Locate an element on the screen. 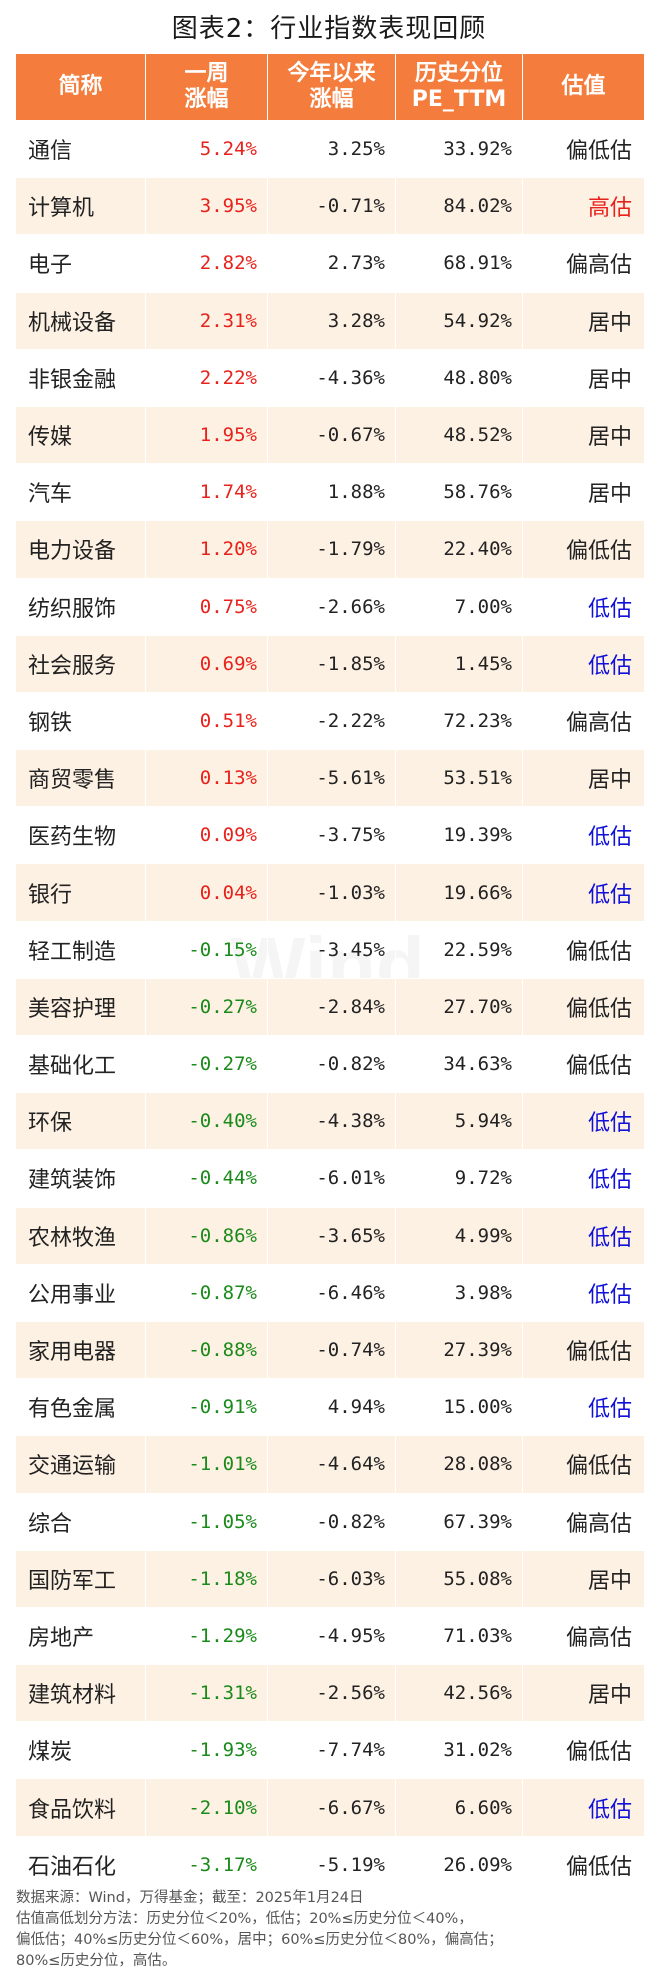 The image size is (658, 1980). ytd-change: -6.46% is located at coordinates (332, 1292).